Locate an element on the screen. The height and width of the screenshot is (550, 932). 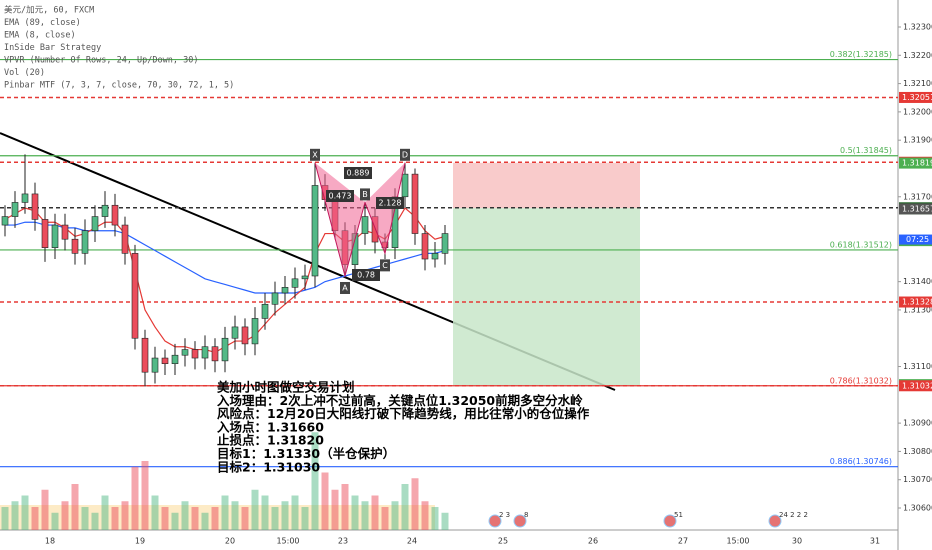
x-tick-label: 26 is located at coordinates (593, 541).